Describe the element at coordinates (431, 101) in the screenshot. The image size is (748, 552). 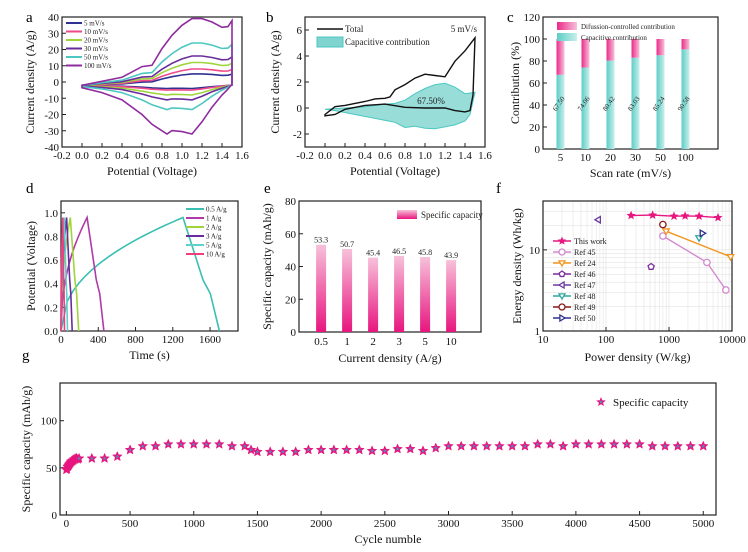
I see `percent-annotation: 67.50%` at that location.